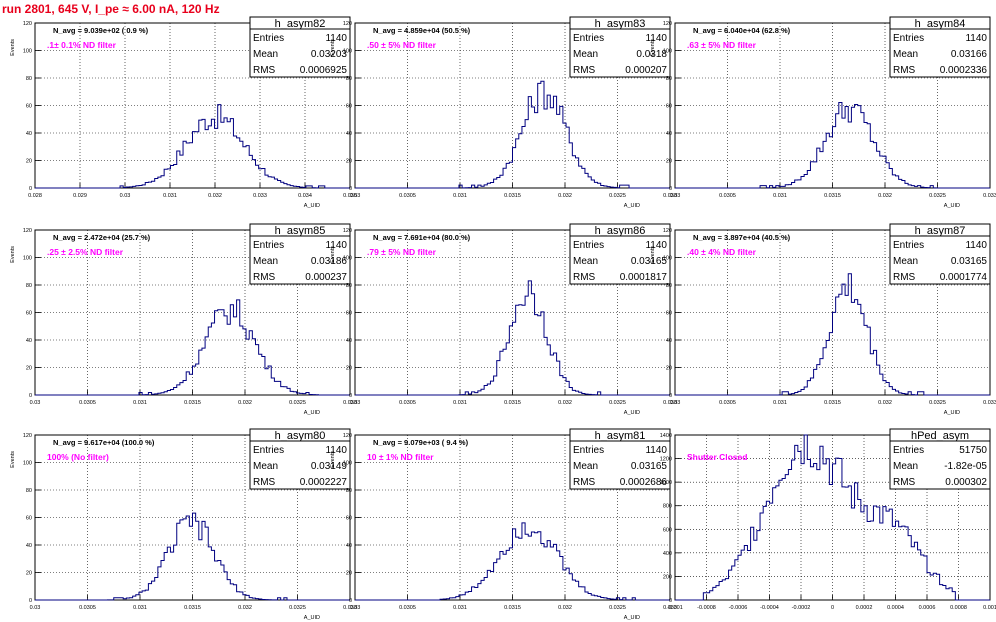 This screenshot has height=622, width=996. I want to click on stats-value: 0.000237, so click(326, 277).